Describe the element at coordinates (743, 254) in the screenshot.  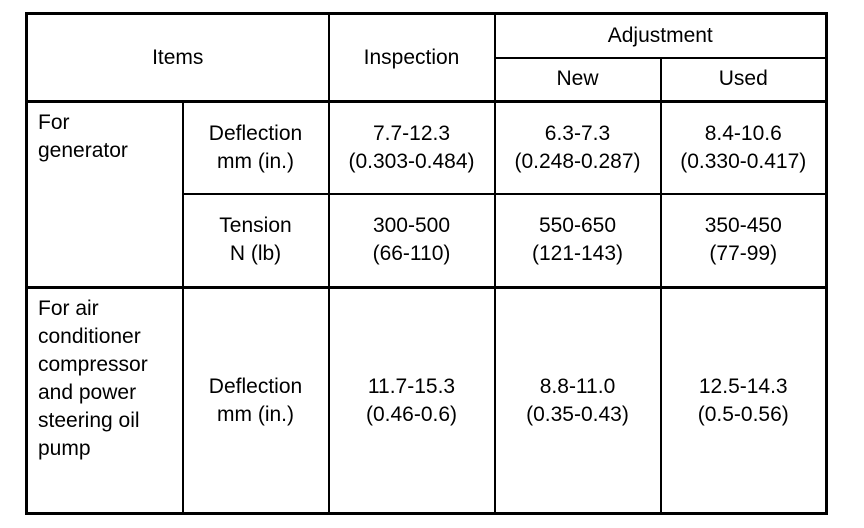
I see `value-imperial: (77-99)` at that location.